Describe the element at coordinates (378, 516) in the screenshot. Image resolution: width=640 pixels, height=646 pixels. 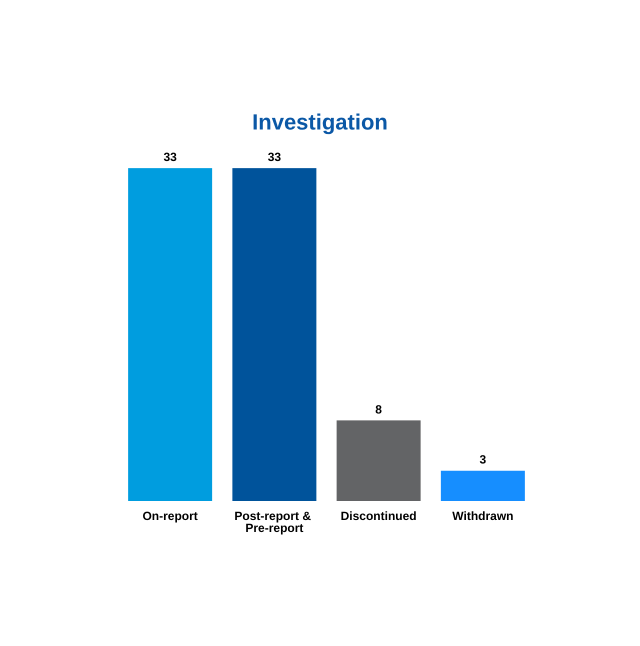
I see `x-tick-label: Discontinued` at that location.